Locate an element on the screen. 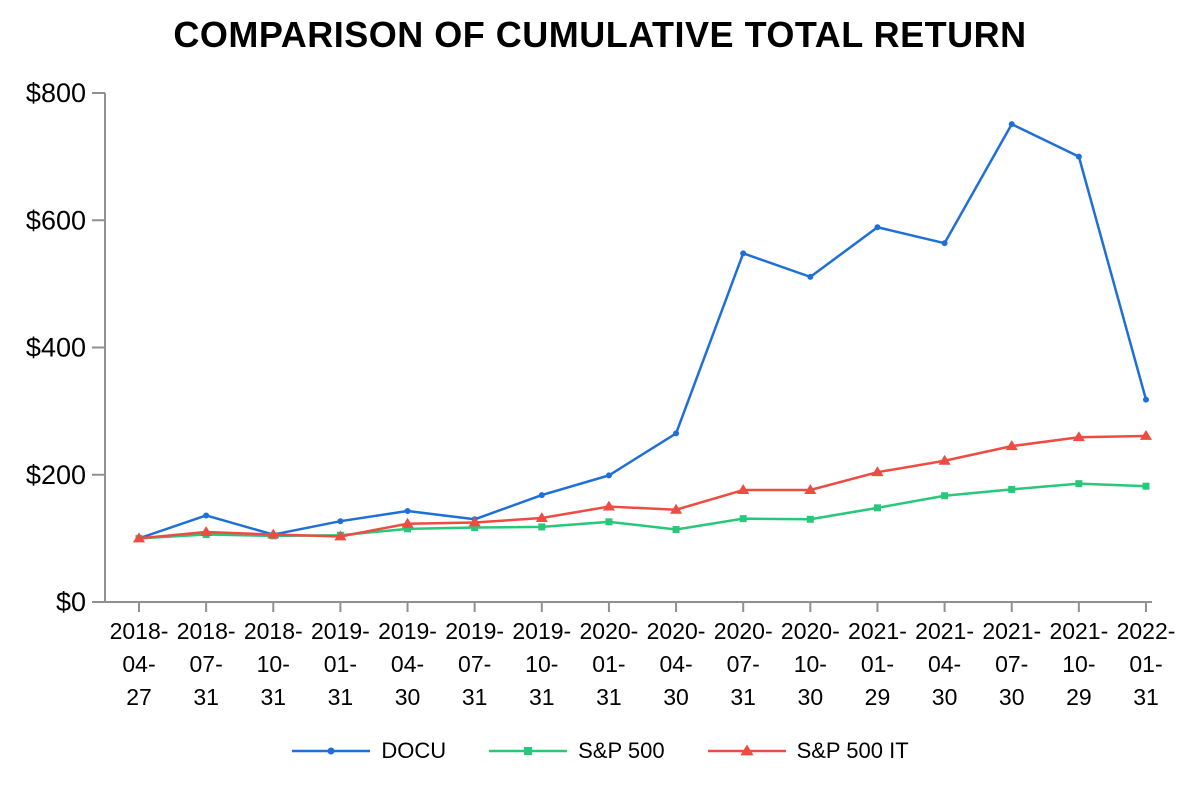 The width and height of the screenshot is (1200, 800). x-tick-label: 2022- is located at coordinates (1146, 631).